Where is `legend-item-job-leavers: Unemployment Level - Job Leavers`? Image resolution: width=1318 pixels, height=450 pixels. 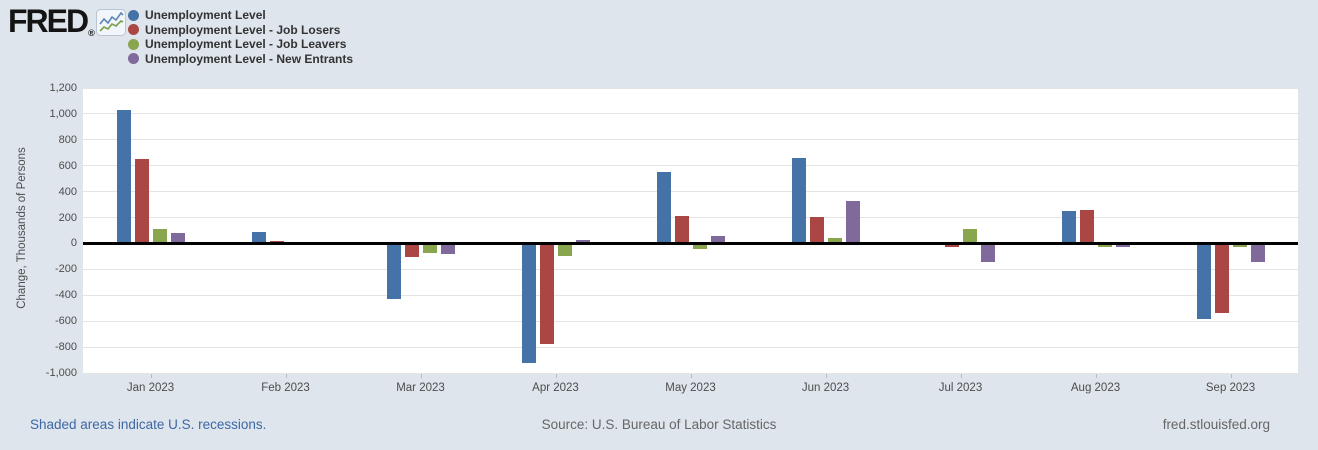 legend-item-job-leavers: Unemployment Level - Job Leavers is located at coordinates (240, 44).